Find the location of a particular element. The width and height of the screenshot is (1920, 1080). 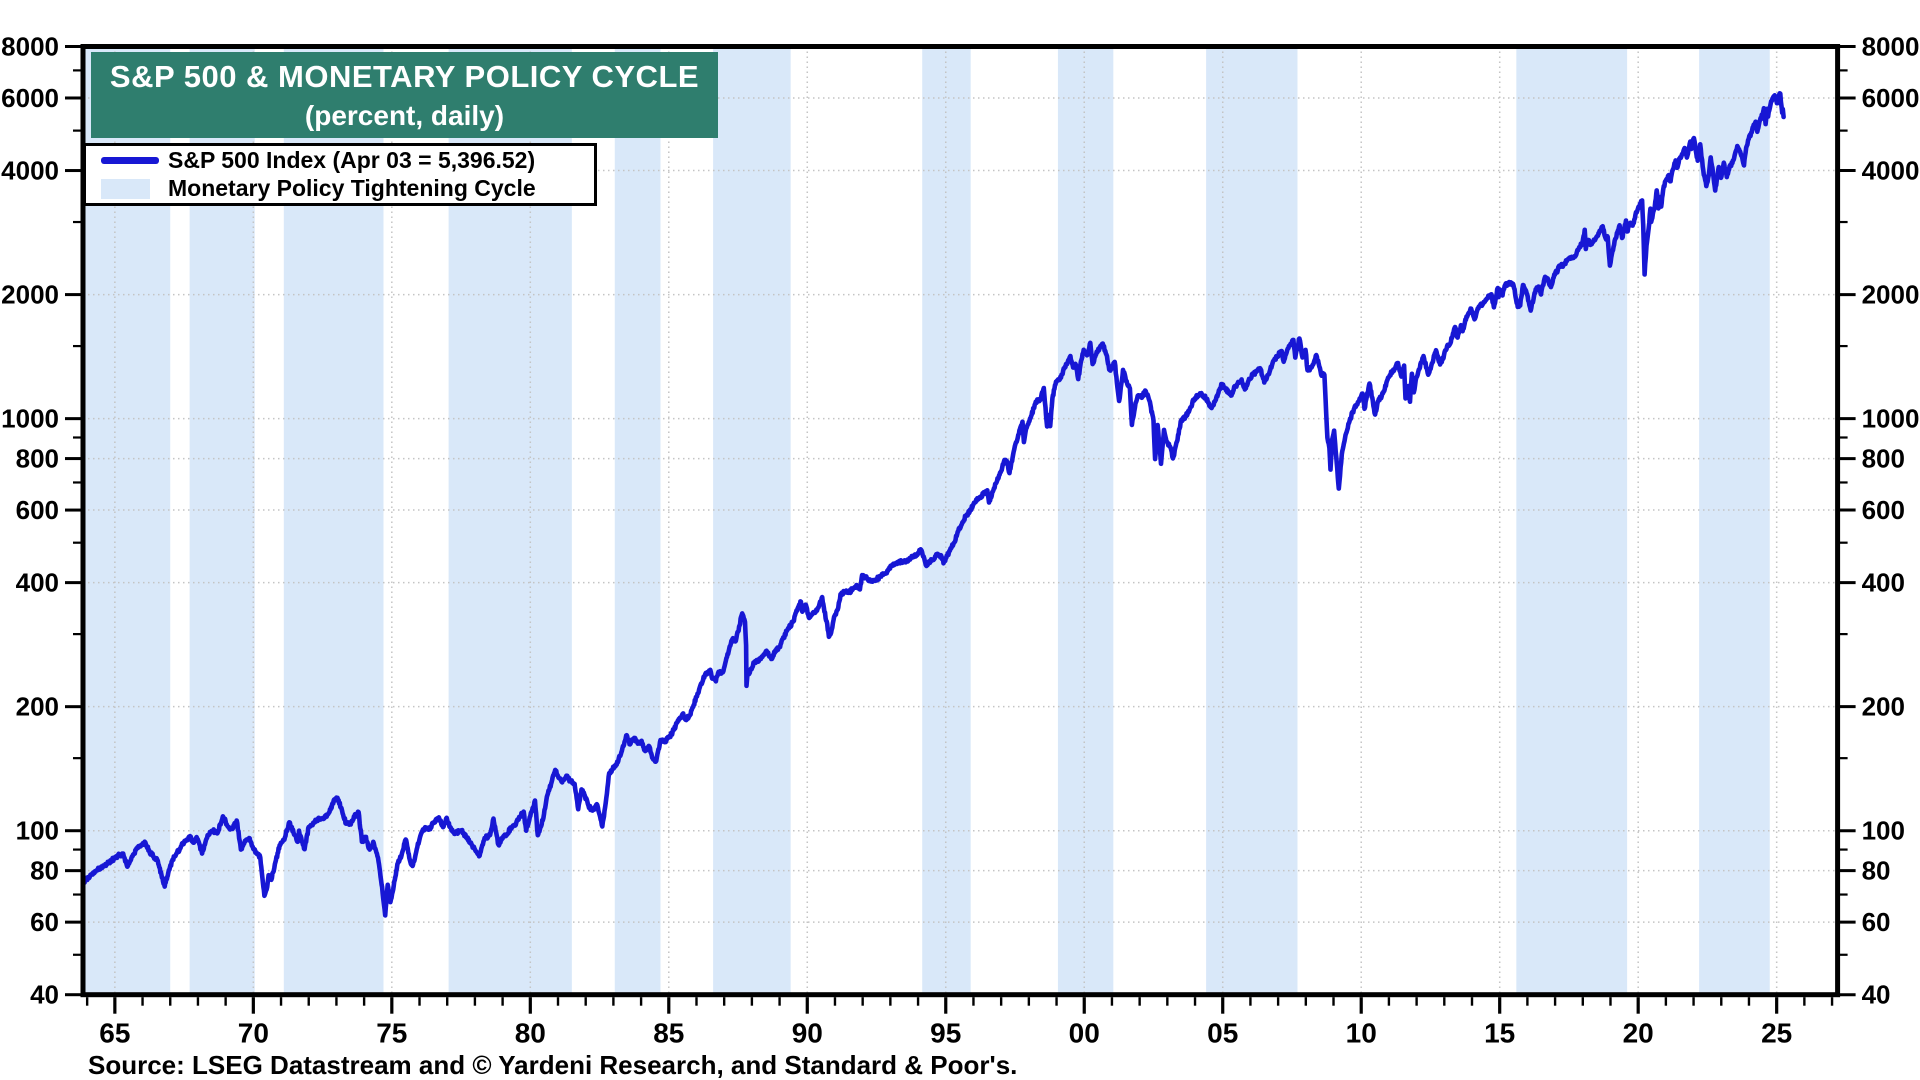

tightening-band-swatch-icon is located at coordinates (125, 188).